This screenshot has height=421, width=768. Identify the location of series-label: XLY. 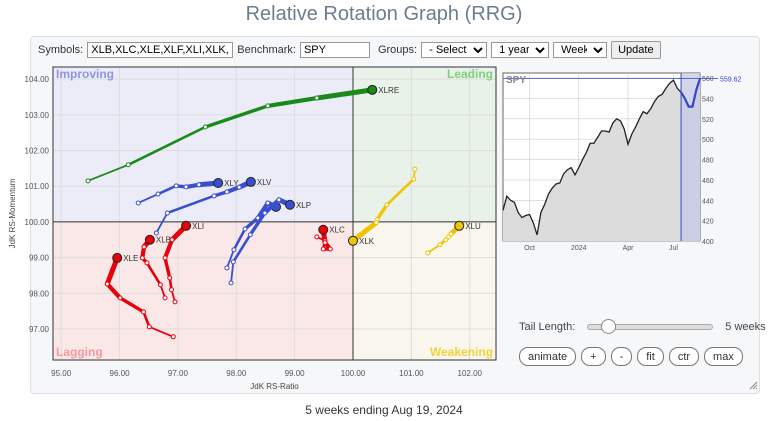
(231, 183).